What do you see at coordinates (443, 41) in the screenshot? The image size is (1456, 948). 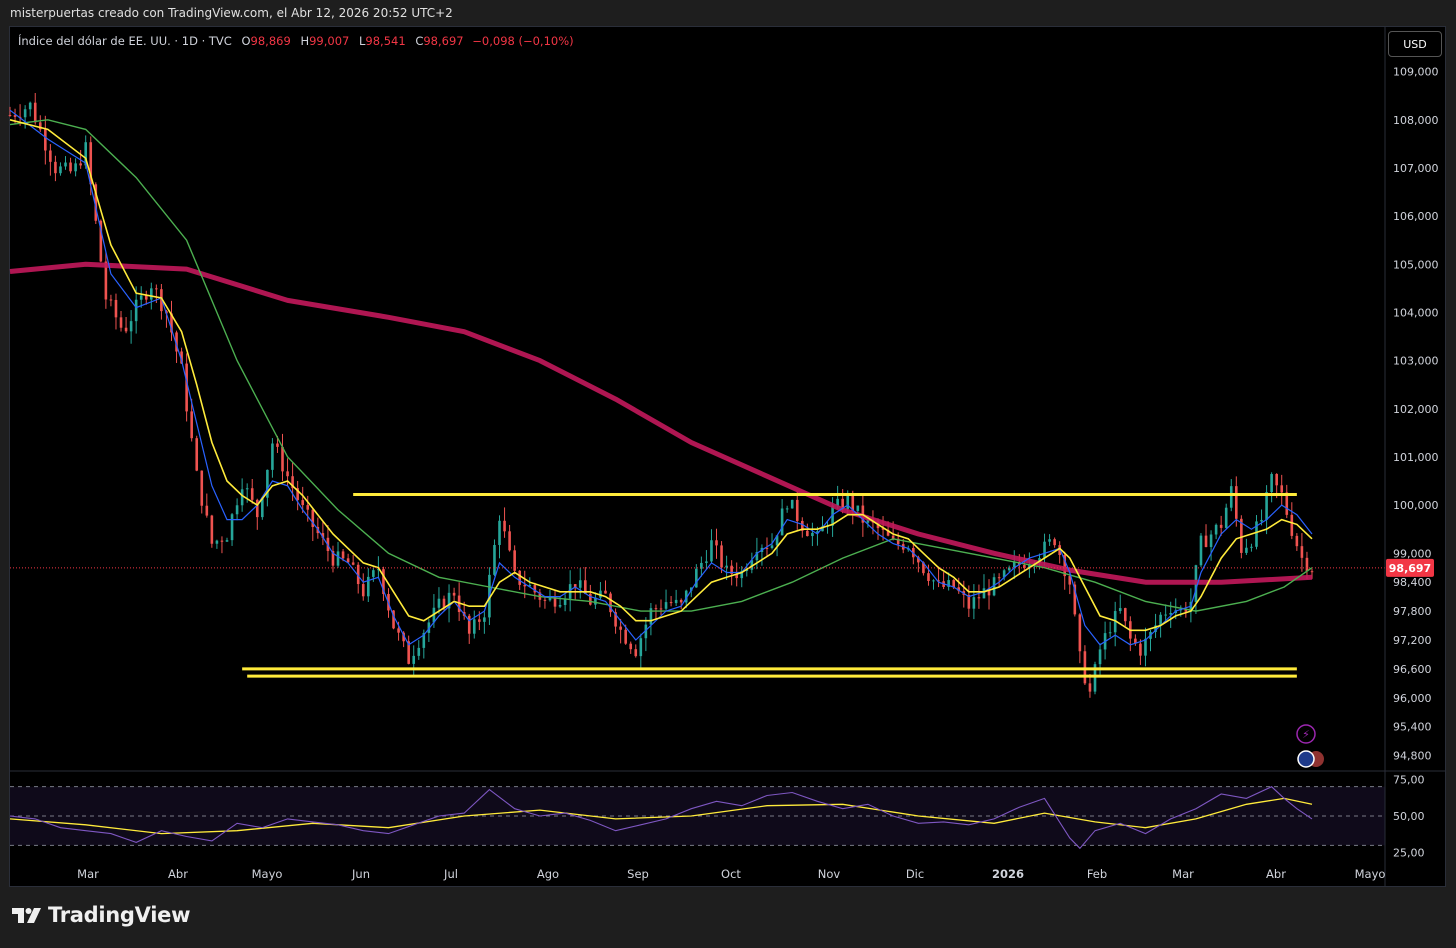 I see `legend-close: 98,697` at bounding box center [443, 41].